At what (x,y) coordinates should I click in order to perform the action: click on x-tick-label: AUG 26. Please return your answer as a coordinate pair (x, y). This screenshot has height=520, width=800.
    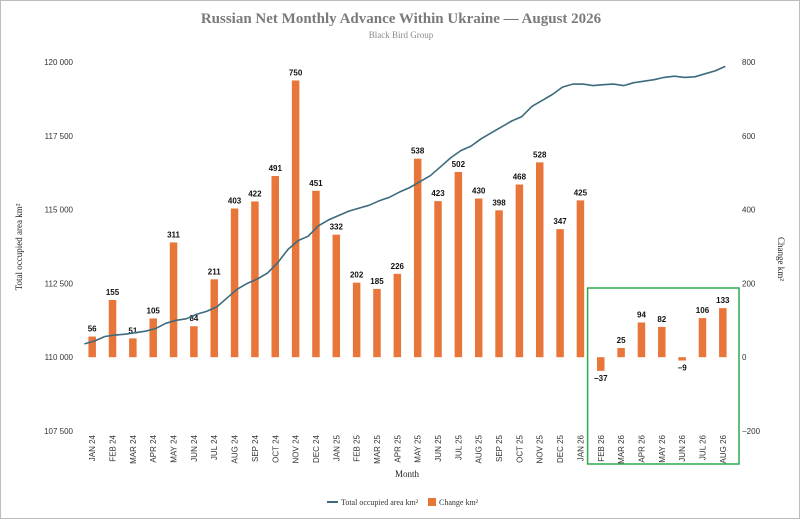
    Looking at the image, I should click on (723, 448).